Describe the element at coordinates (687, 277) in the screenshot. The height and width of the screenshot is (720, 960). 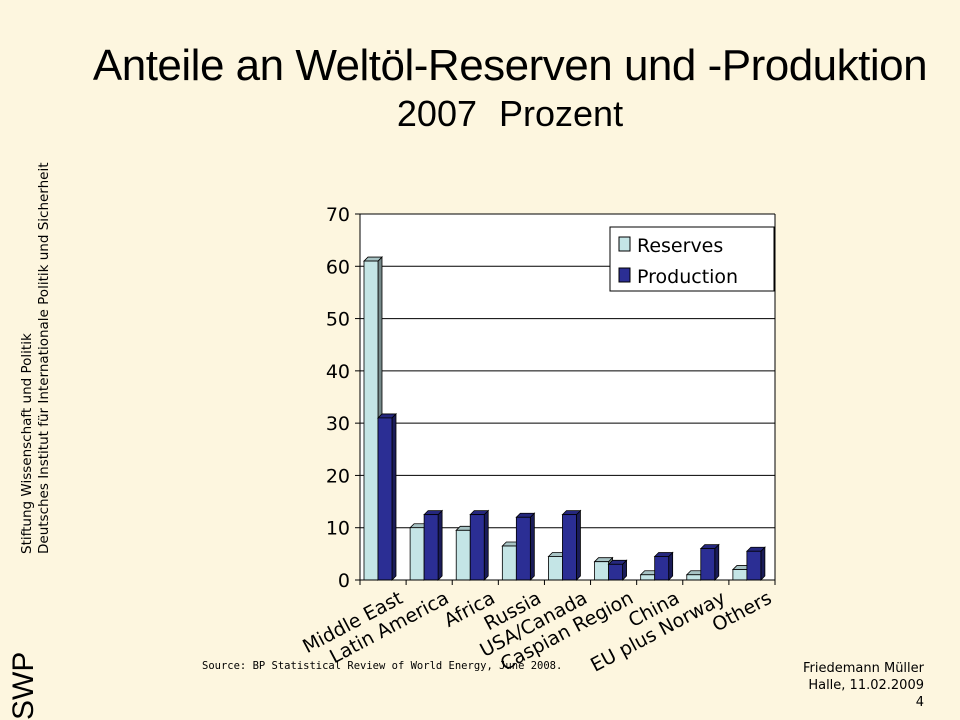
I see `legend-label-production: Production` at that location.